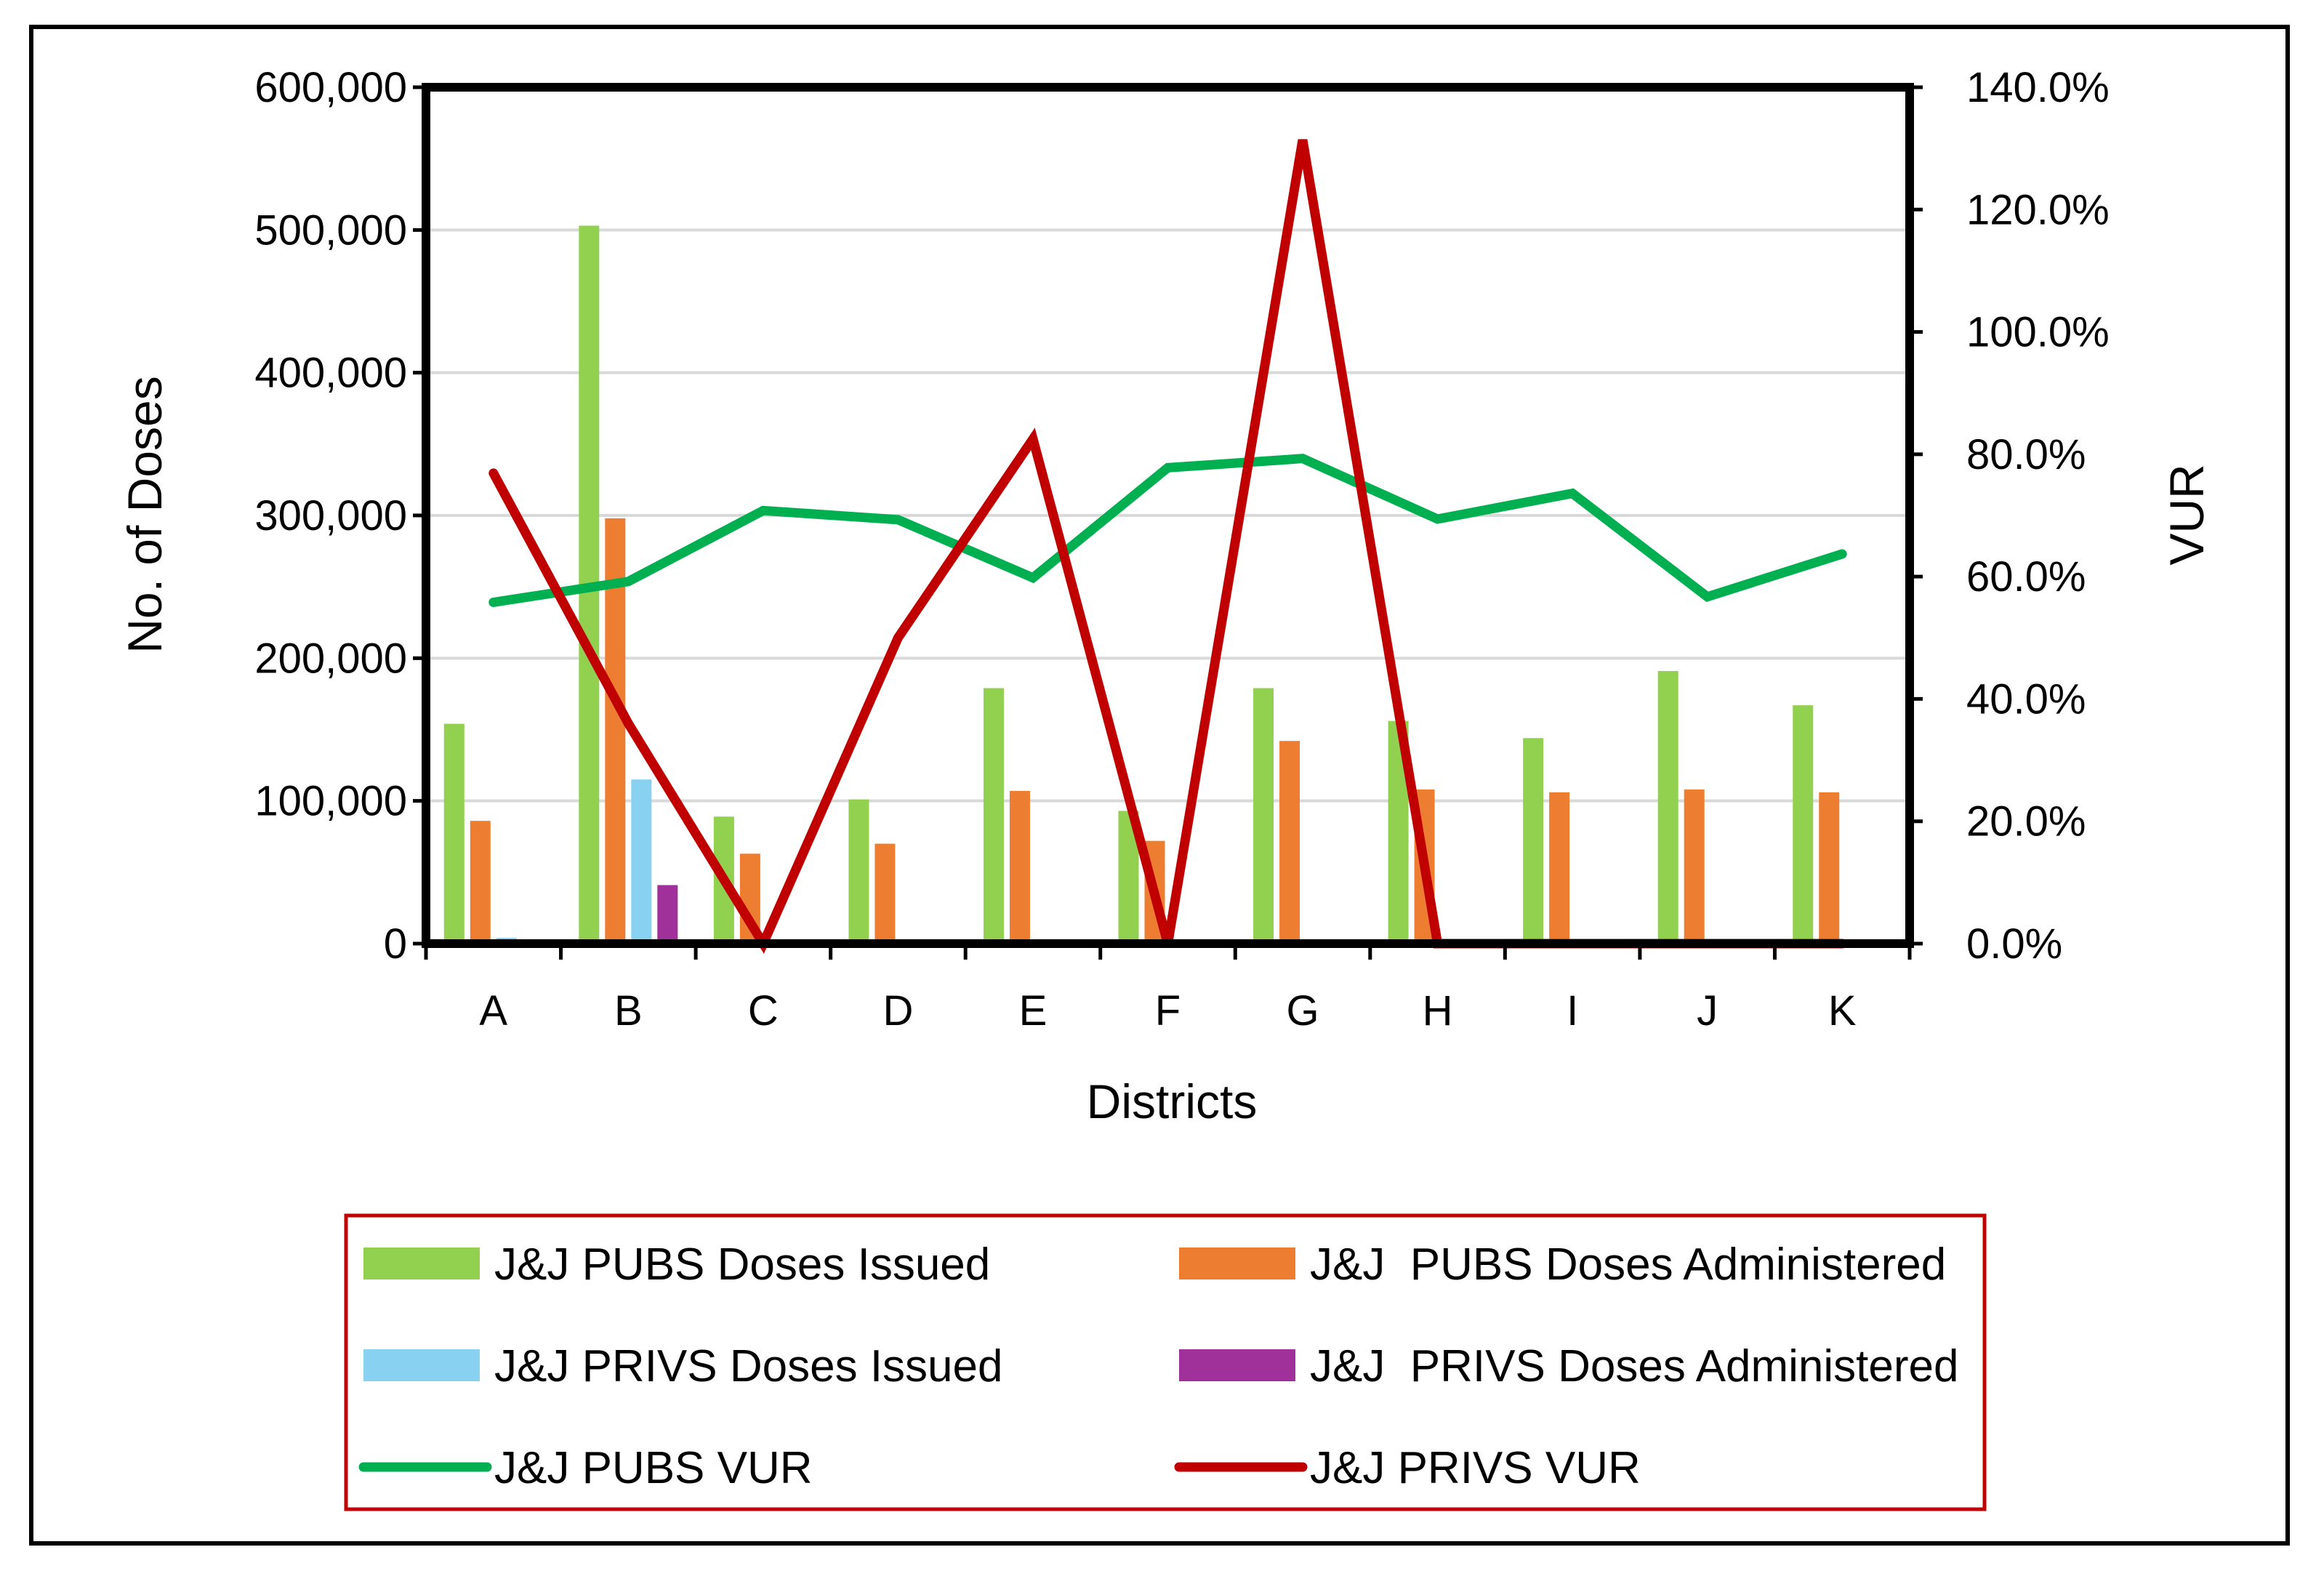 The width and height of the screenshot is (2324, 1579). What do you see at coordinates (2038, 332) in the screenshot?
I see `y2-tick-label: 100.0%` at bounding box center [2038, 332].